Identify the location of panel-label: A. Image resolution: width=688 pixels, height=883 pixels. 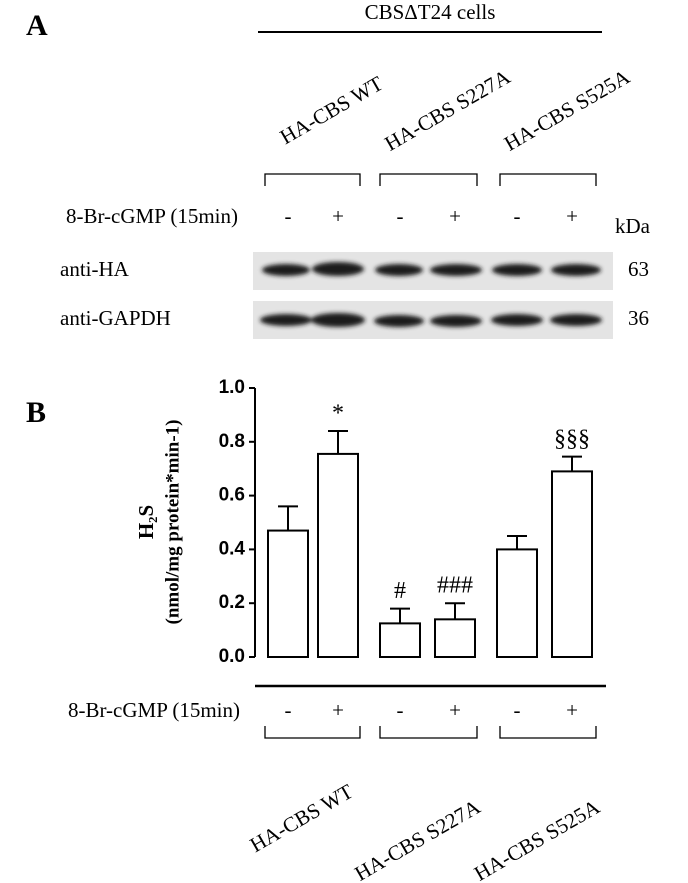
(37, 25).